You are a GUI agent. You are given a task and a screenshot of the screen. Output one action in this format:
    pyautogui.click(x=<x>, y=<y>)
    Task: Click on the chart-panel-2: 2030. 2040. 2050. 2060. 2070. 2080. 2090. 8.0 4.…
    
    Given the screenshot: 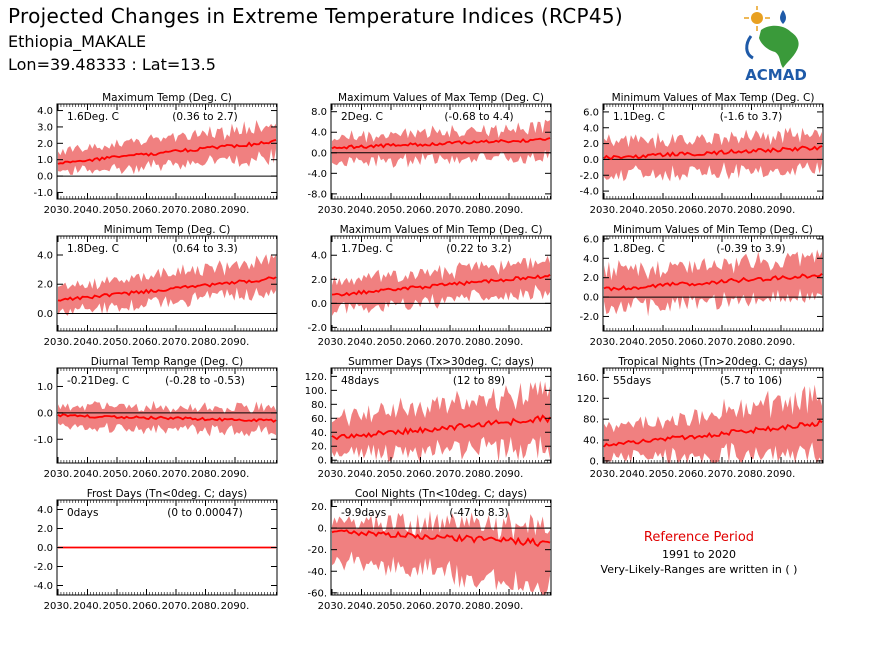 What is the action you would take?
    pyautogui.click(x=429, y=154)
    